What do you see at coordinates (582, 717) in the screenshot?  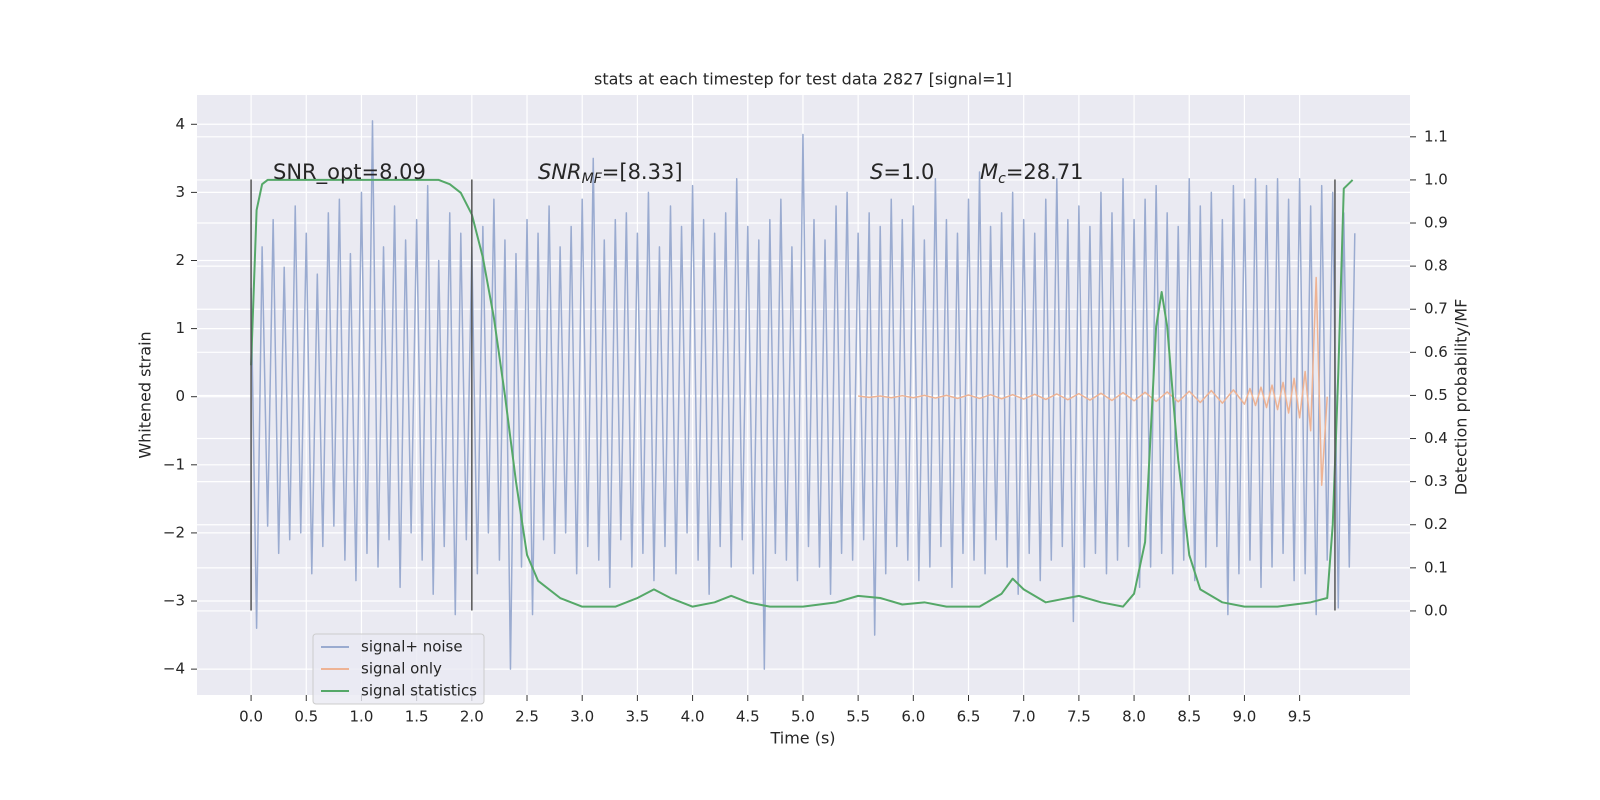 I see `x-tick-label: 3.0` at bounding box center [582, 717].